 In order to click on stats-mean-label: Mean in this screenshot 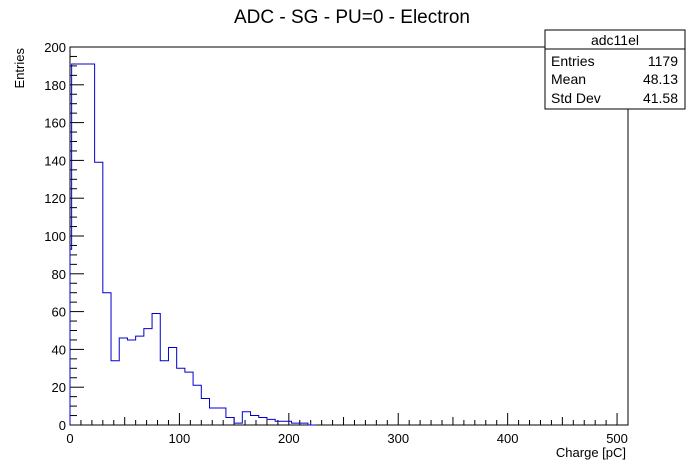, I will do `click(568, 79)`.